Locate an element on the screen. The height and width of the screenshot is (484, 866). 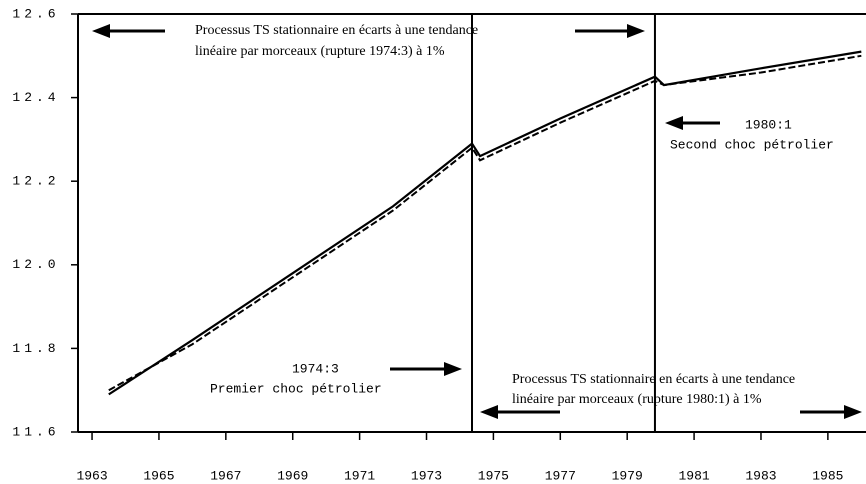
x-tick-label: 1977 is located at coordinates (560, 475).